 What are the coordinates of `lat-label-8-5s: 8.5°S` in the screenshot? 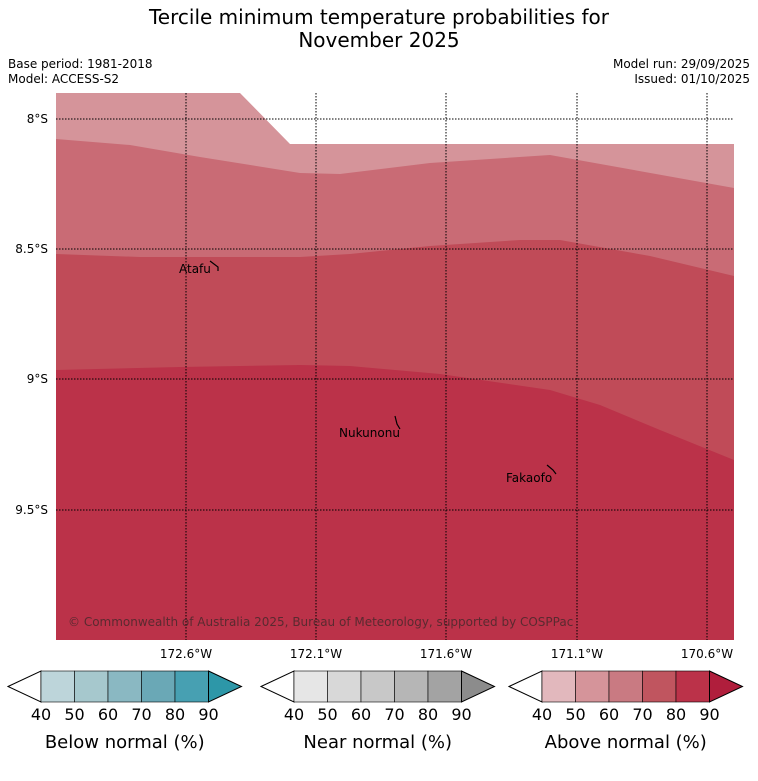 It's located at (31, 249).